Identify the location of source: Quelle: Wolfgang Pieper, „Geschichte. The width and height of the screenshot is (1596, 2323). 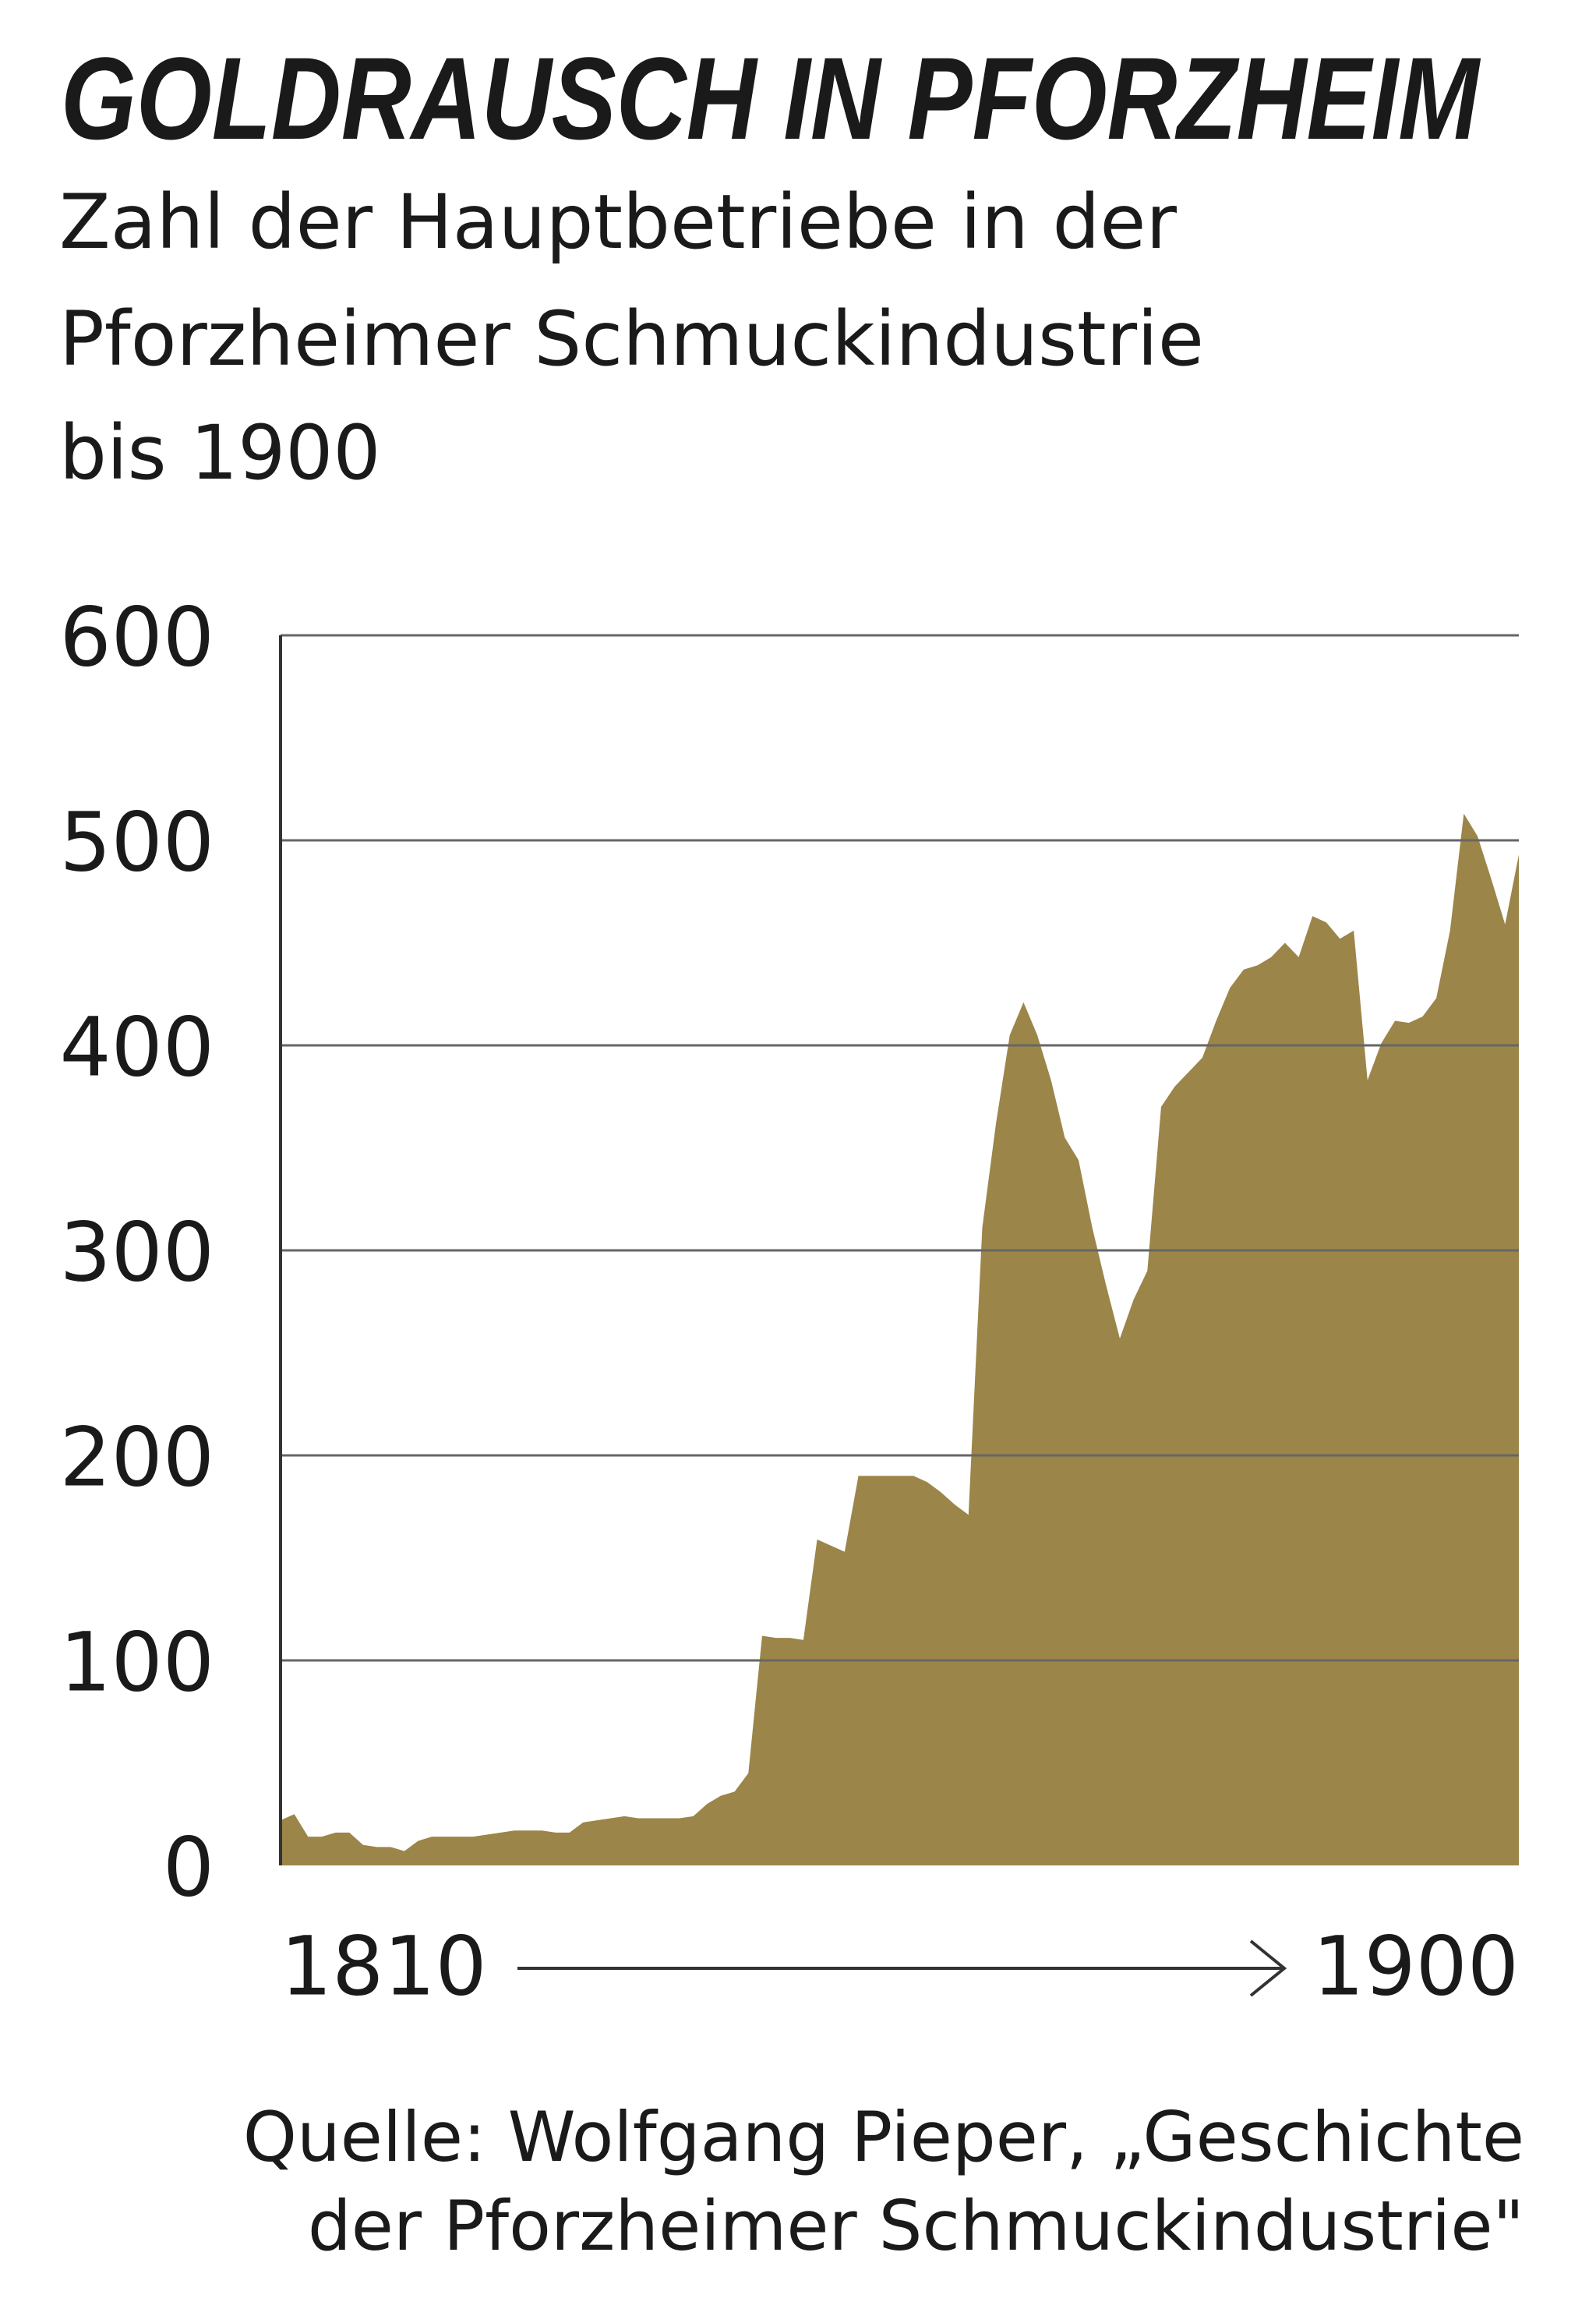
(883, 2137).